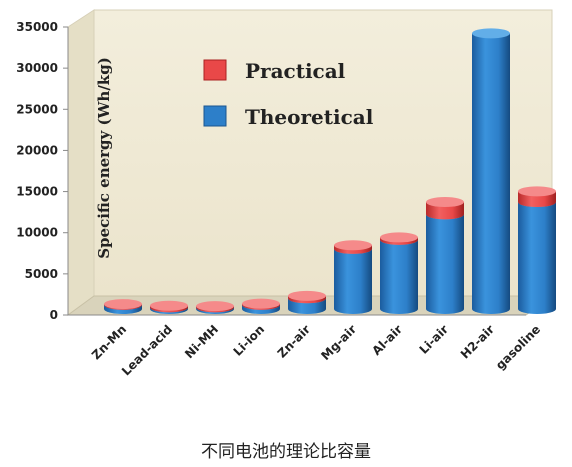 This screenshot has width=572, height=467. Describe the element at coordinates (215, 116) in the screenshot. I see `legend-swatch-theoretical` at that location.